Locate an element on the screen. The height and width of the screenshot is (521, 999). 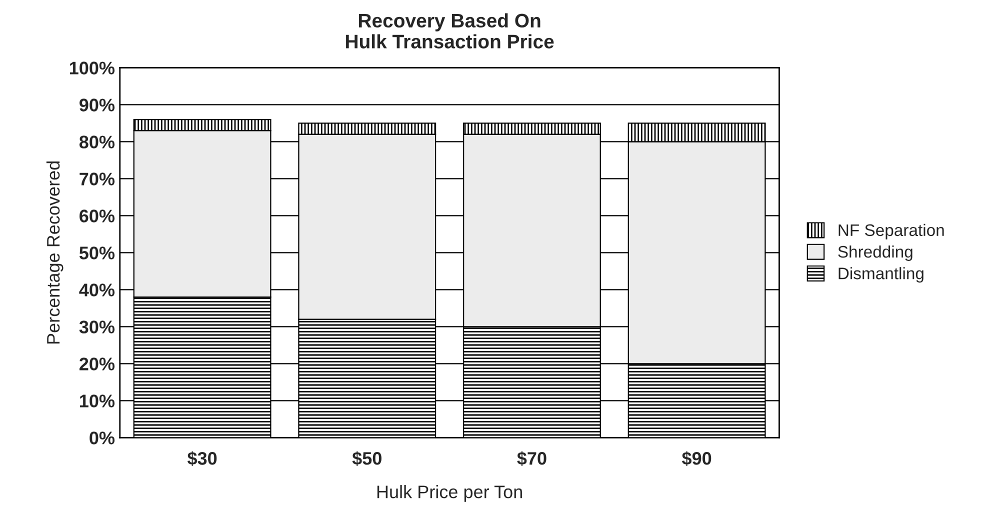
x-axis-title: Hulk Price per Ton is located at coordinates (449, 493).